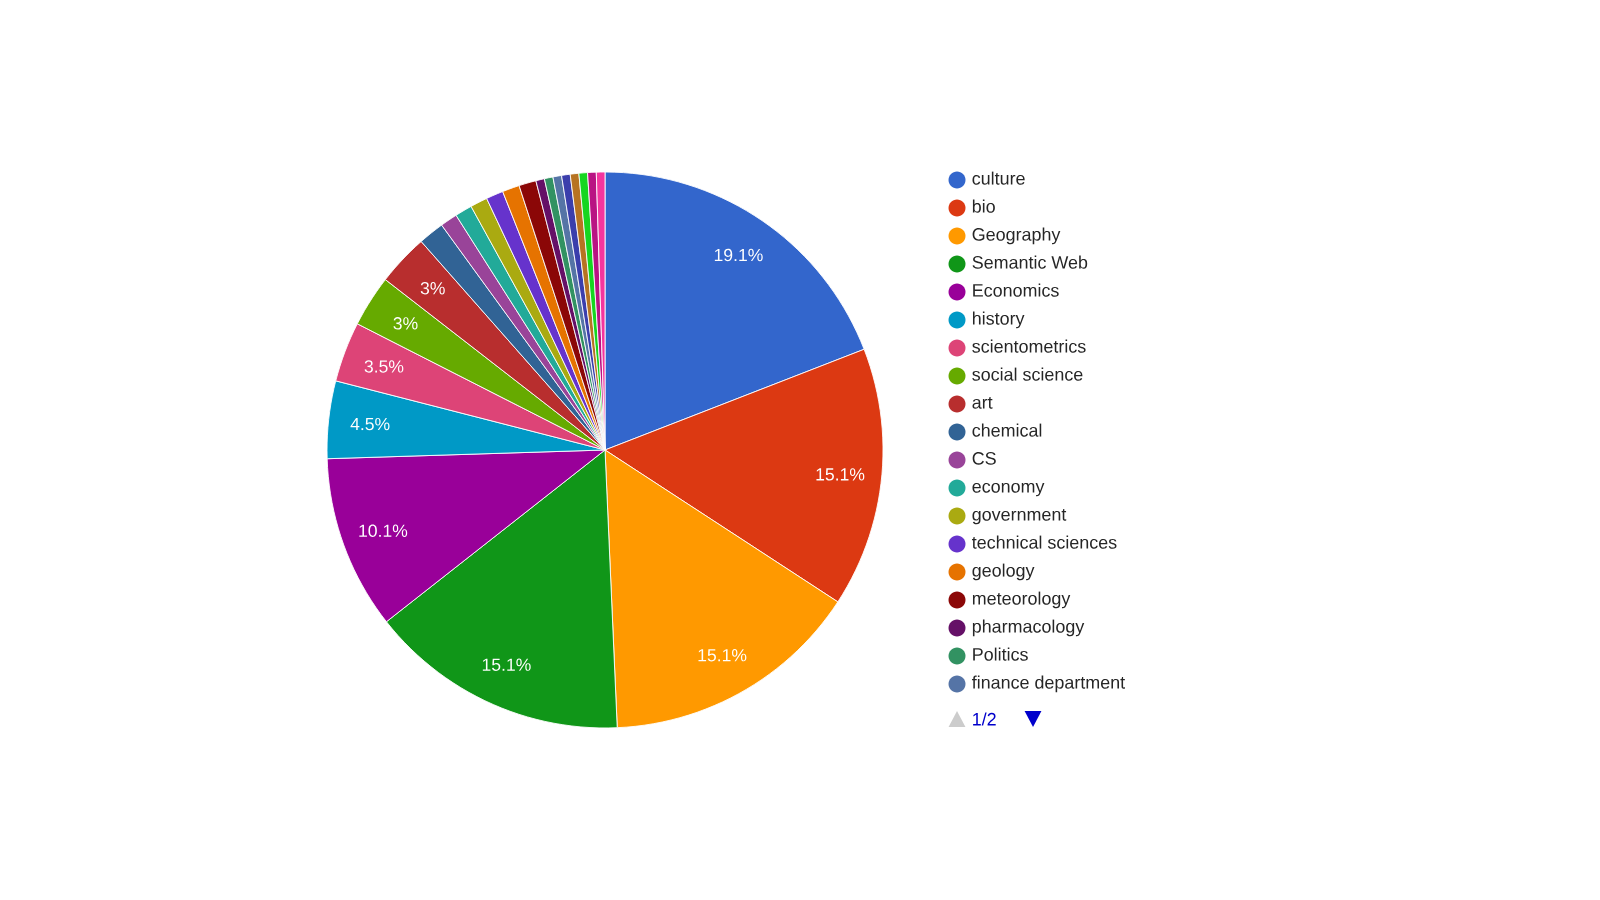 This screenshot has height=900, width=1600. What do you see at coordinates (982, 402) in the screenshot?
I see `legend-label: art` at bounding box center [982, 402].